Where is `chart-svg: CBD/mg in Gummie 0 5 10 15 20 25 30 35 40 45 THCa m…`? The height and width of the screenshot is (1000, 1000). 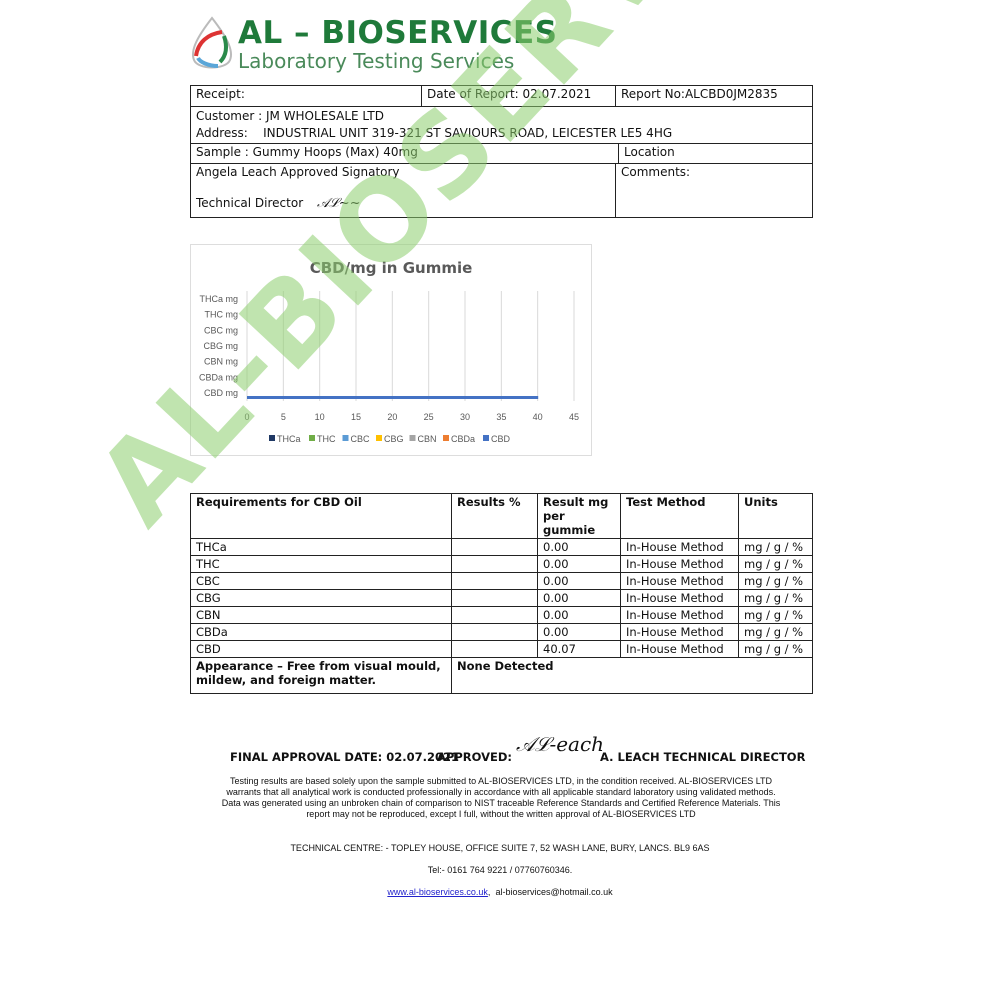
chart-svg: CBD/mg in Gummie 0 5 10 15 20 25 30 35 40 45 THCa m… is located at coordinates (389, 351).